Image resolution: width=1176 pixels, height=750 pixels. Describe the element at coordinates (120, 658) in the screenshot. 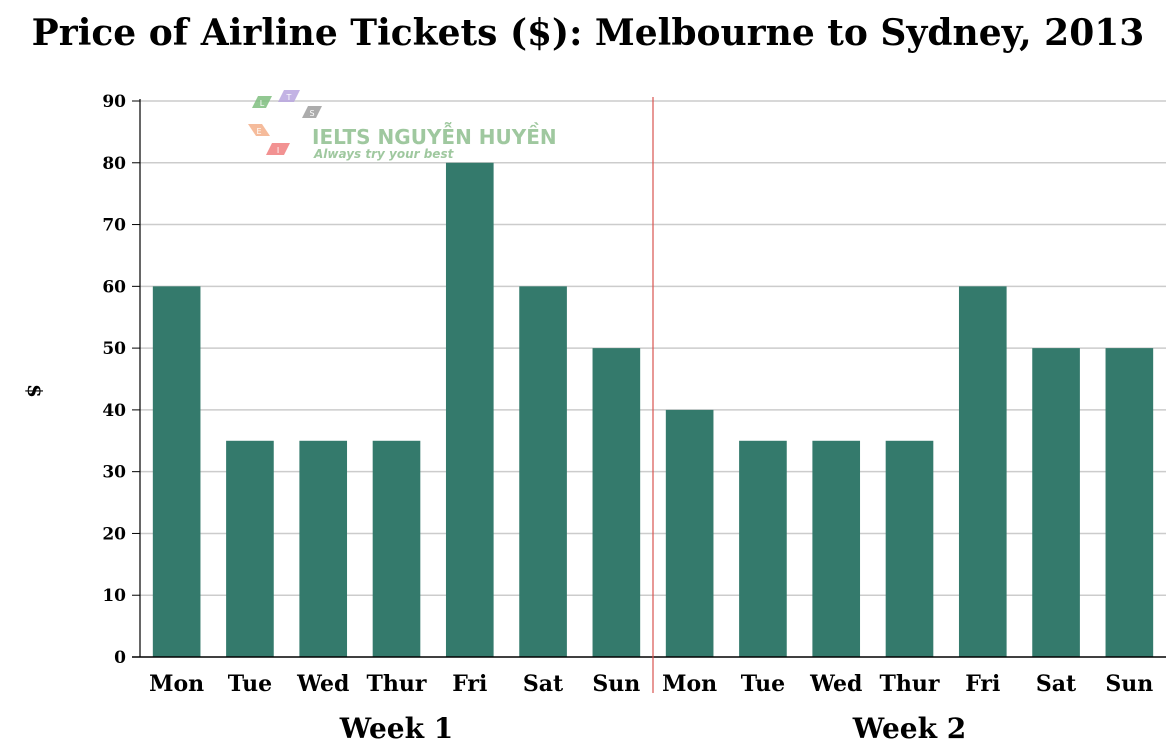

I see `y-tick-label: 0` at that location.